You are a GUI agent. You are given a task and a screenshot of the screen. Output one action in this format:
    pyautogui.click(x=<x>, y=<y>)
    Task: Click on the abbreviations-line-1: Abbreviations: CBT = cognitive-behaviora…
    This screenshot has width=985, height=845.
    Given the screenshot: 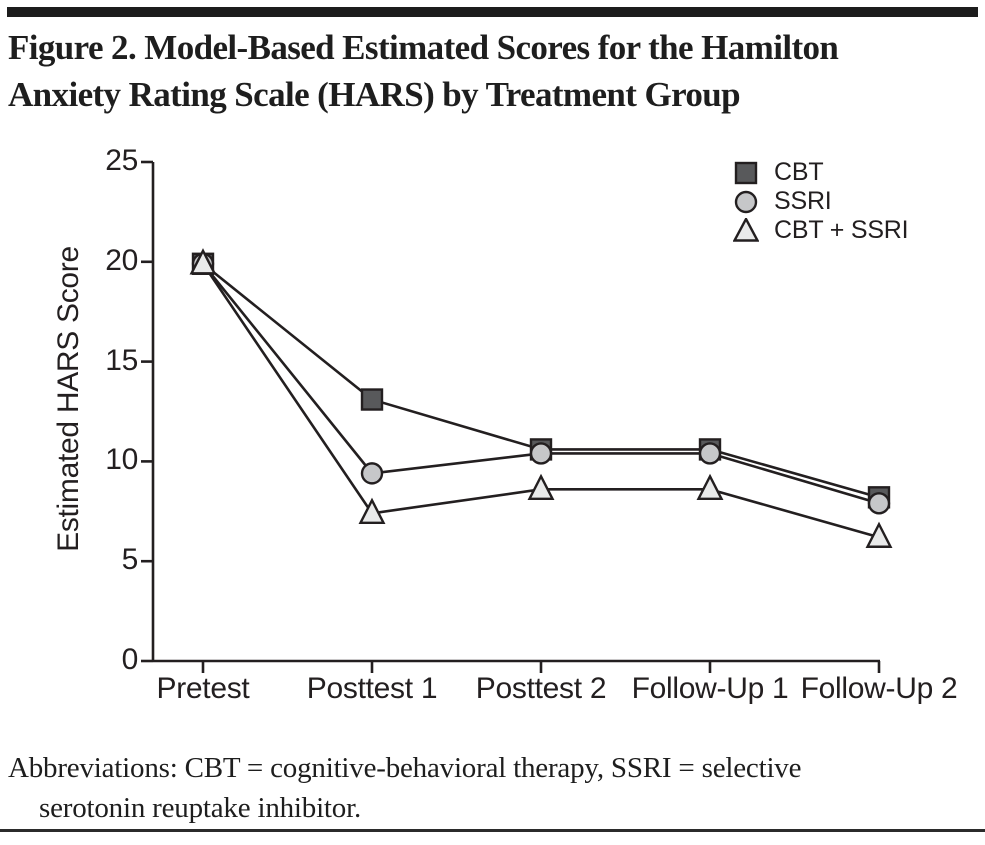 What is the action you would take?
    pyautogui.click(x=405, y=768)
    